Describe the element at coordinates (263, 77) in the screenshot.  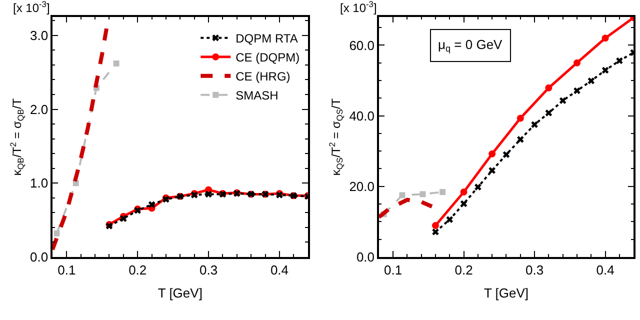
I see `legend-label: CE (HRG)` at that location.